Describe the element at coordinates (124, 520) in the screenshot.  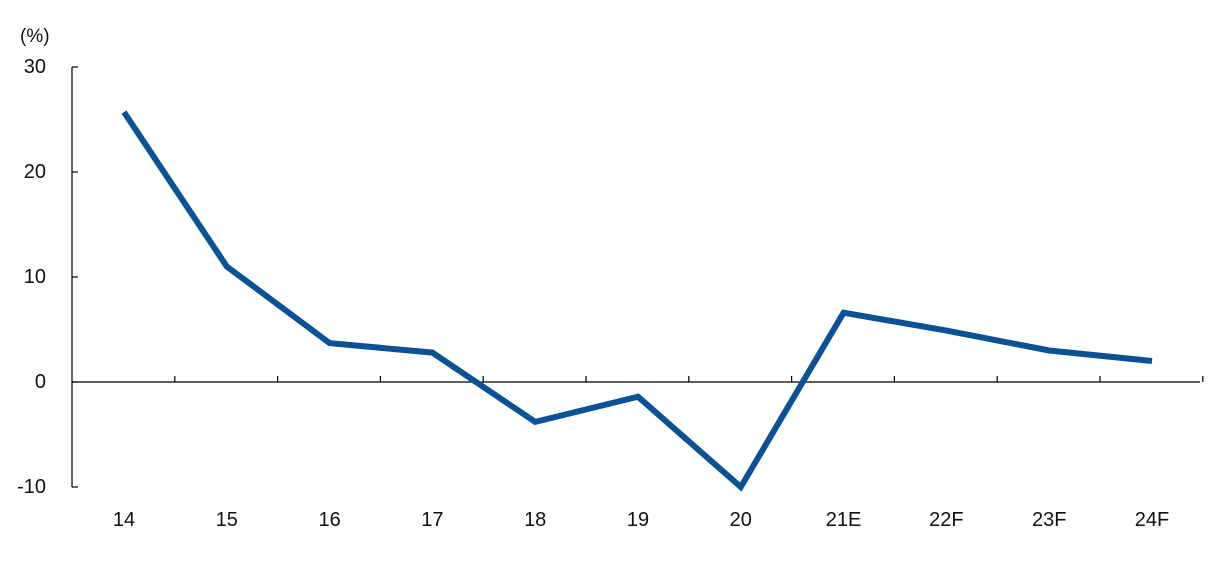
I see `x-tick-label: 14` at that location.